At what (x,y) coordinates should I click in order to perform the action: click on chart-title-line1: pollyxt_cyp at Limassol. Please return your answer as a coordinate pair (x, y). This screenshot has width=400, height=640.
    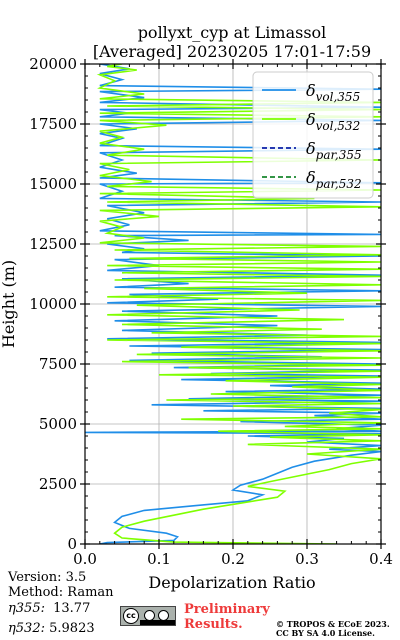
    Looking at the image, I should click on (232, 32).